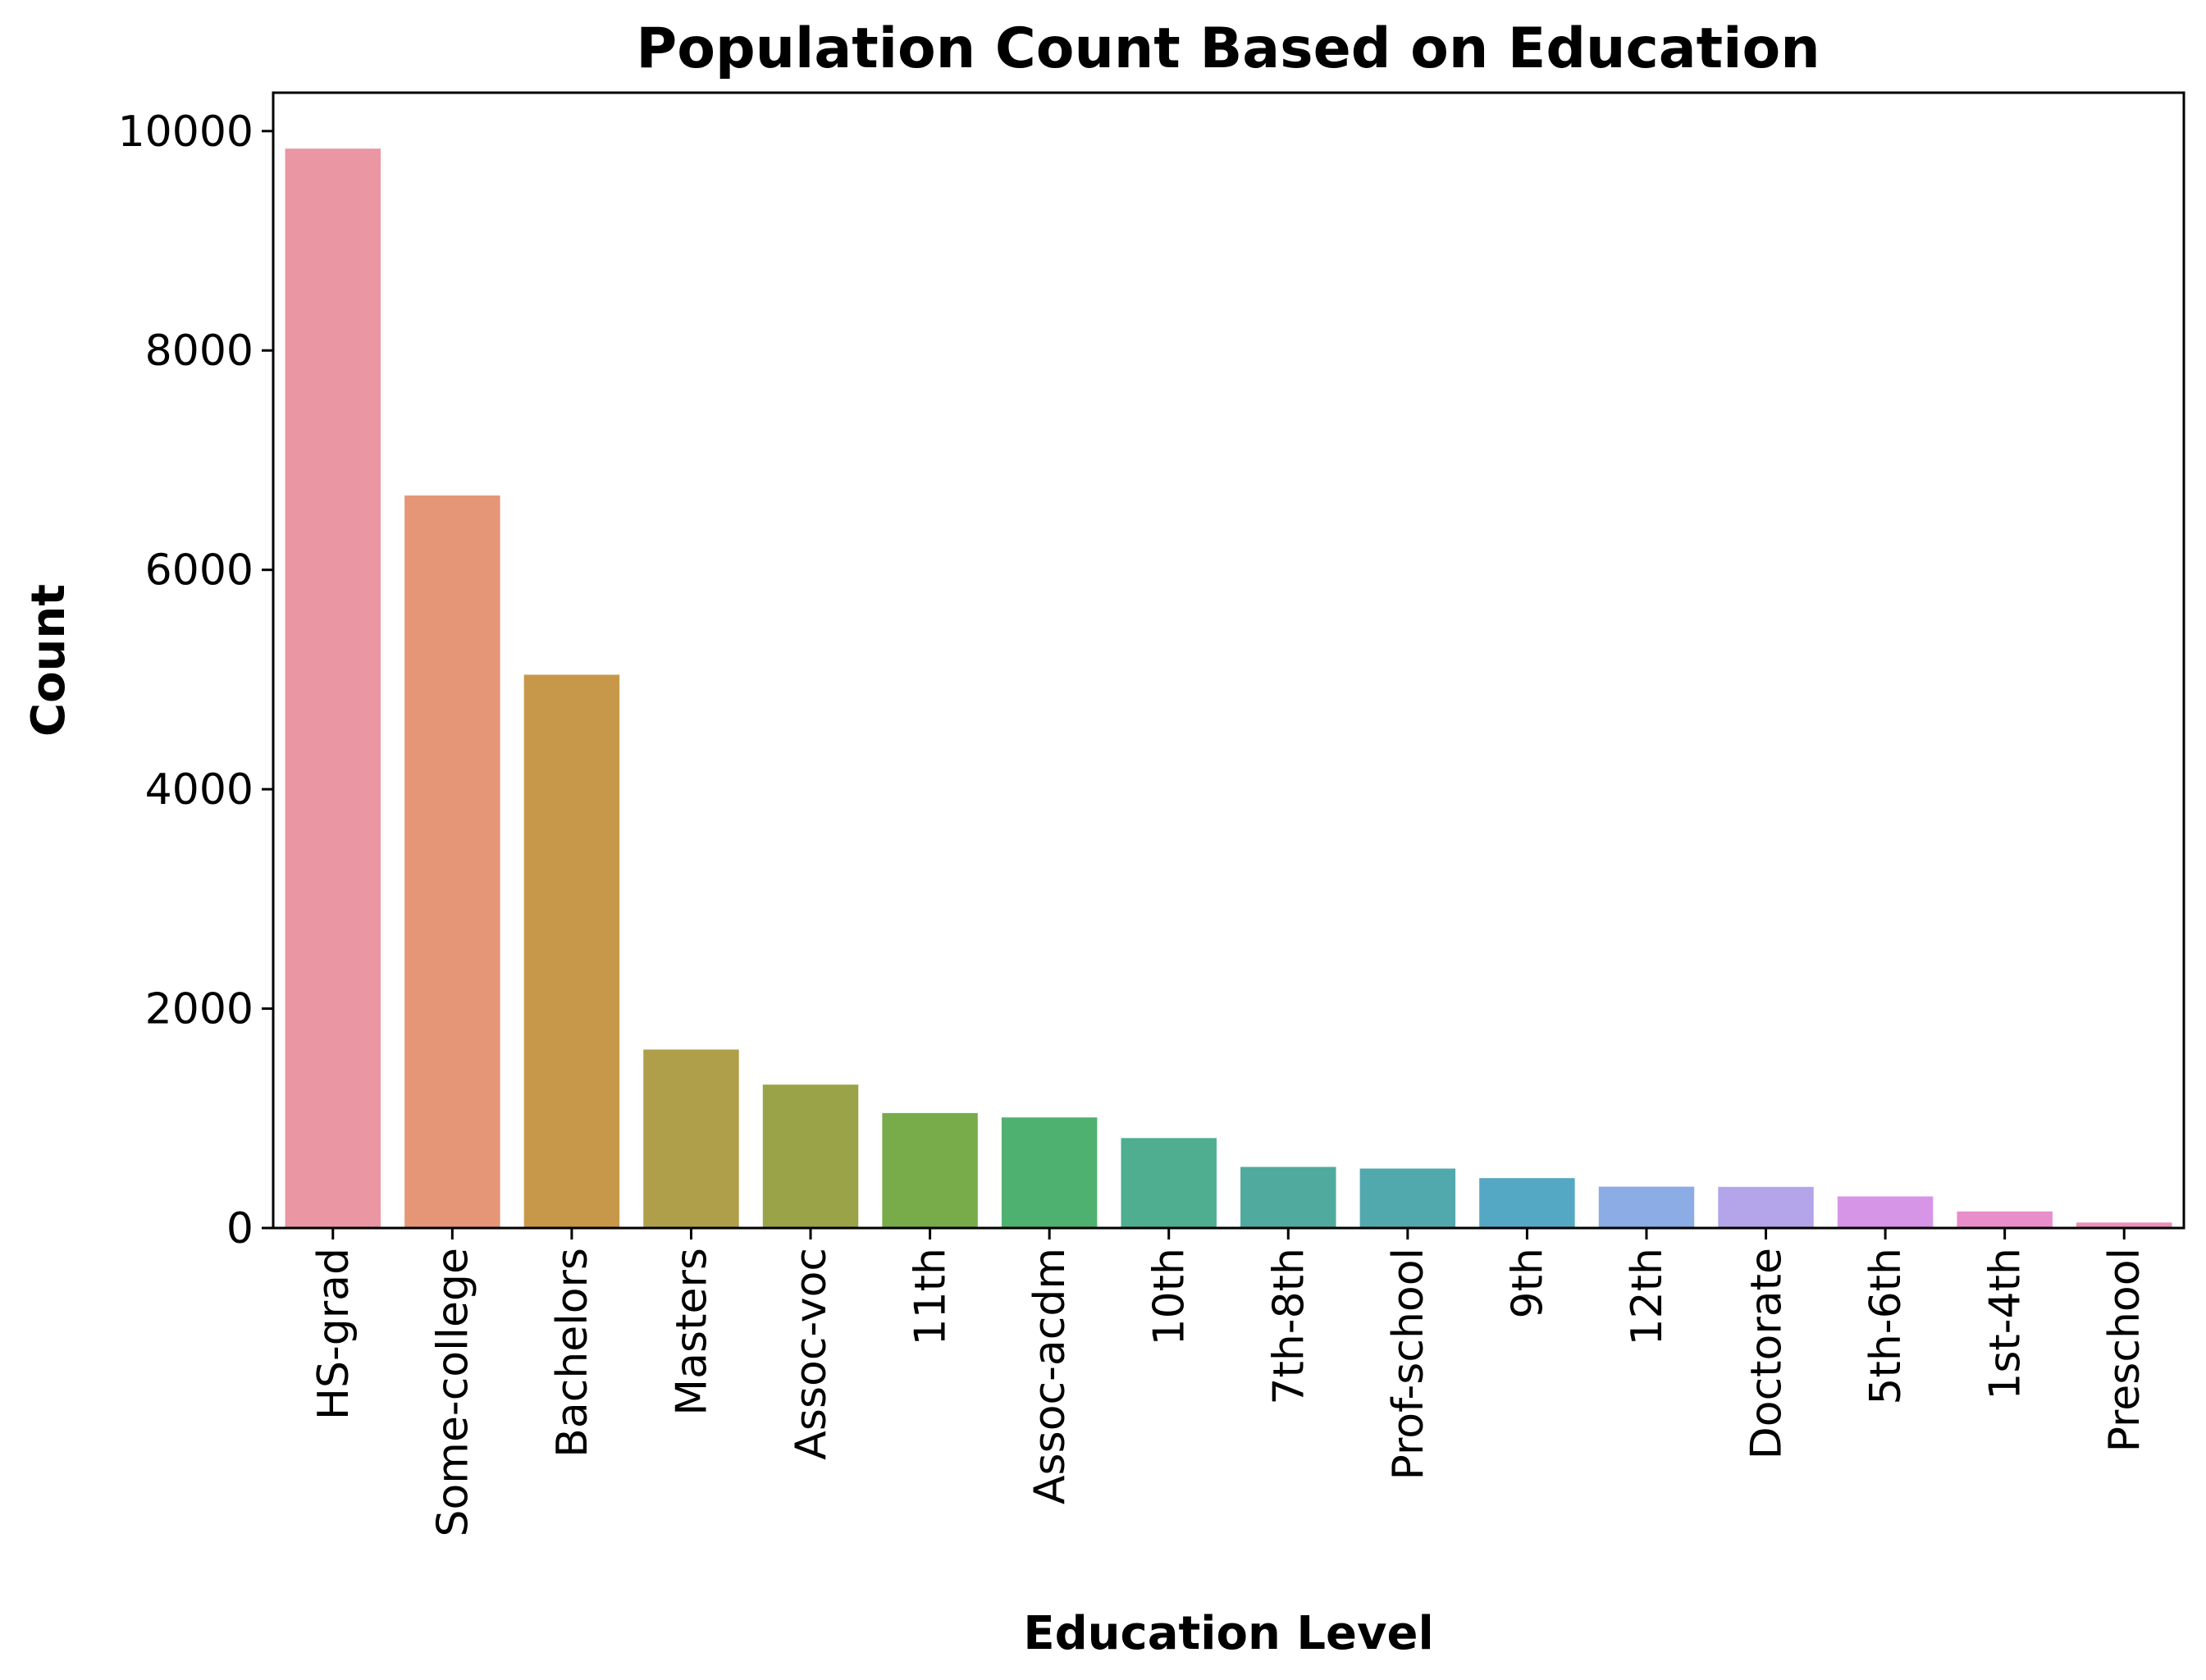  I want to click on x-tick-label: Doctorate, so click(1767, 1353).